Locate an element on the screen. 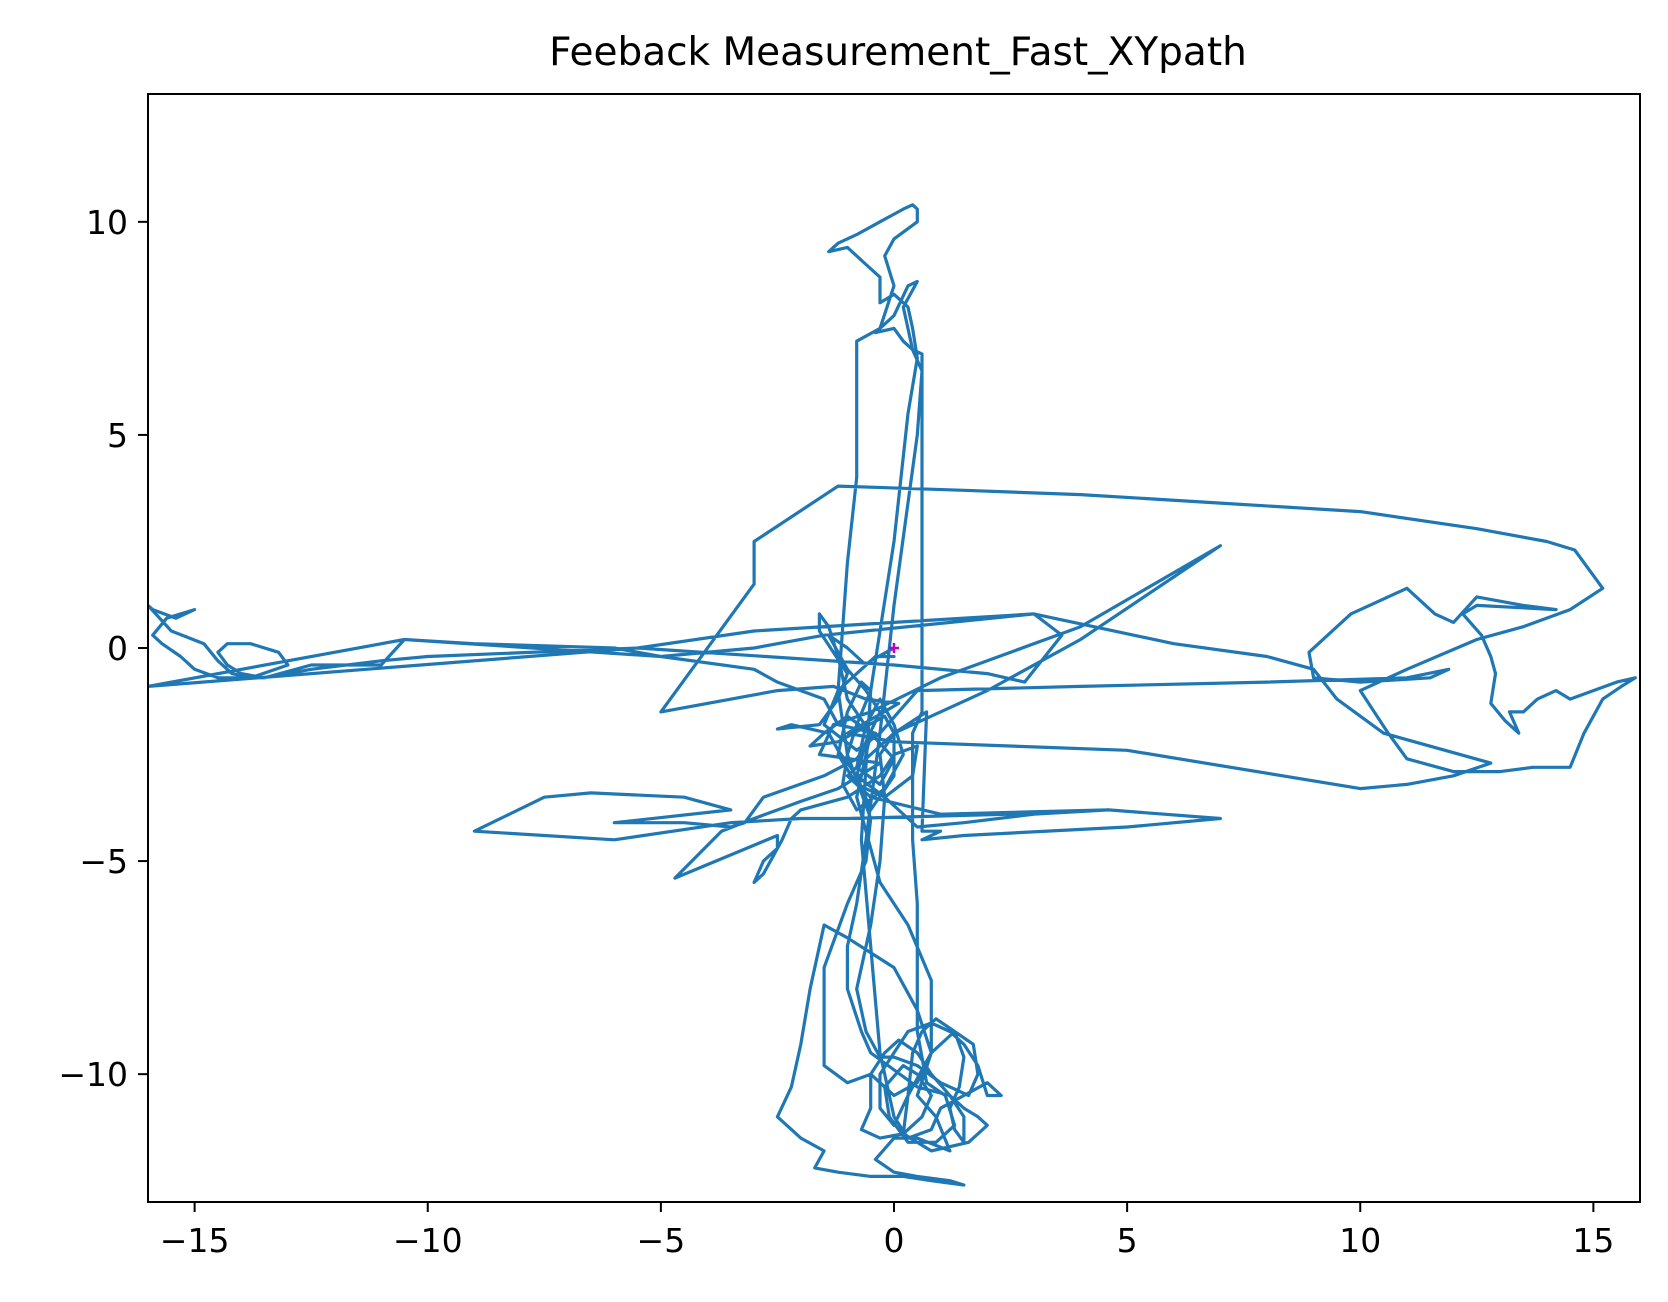 The image size is (1668, 1302). marker-layer is located at coordinates (894, 648).